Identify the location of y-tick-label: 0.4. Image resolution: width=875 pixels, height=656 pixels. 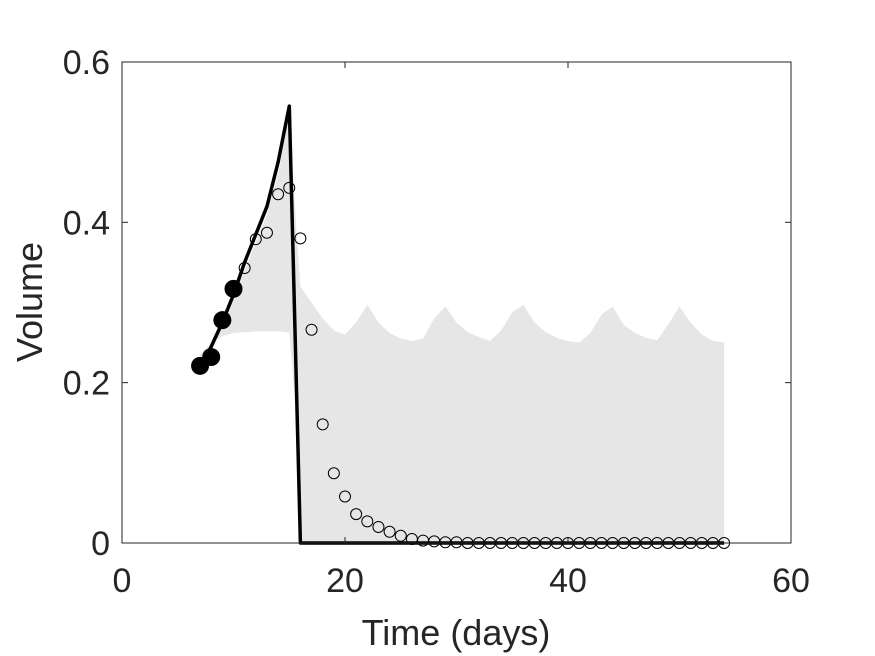
(86, 223).